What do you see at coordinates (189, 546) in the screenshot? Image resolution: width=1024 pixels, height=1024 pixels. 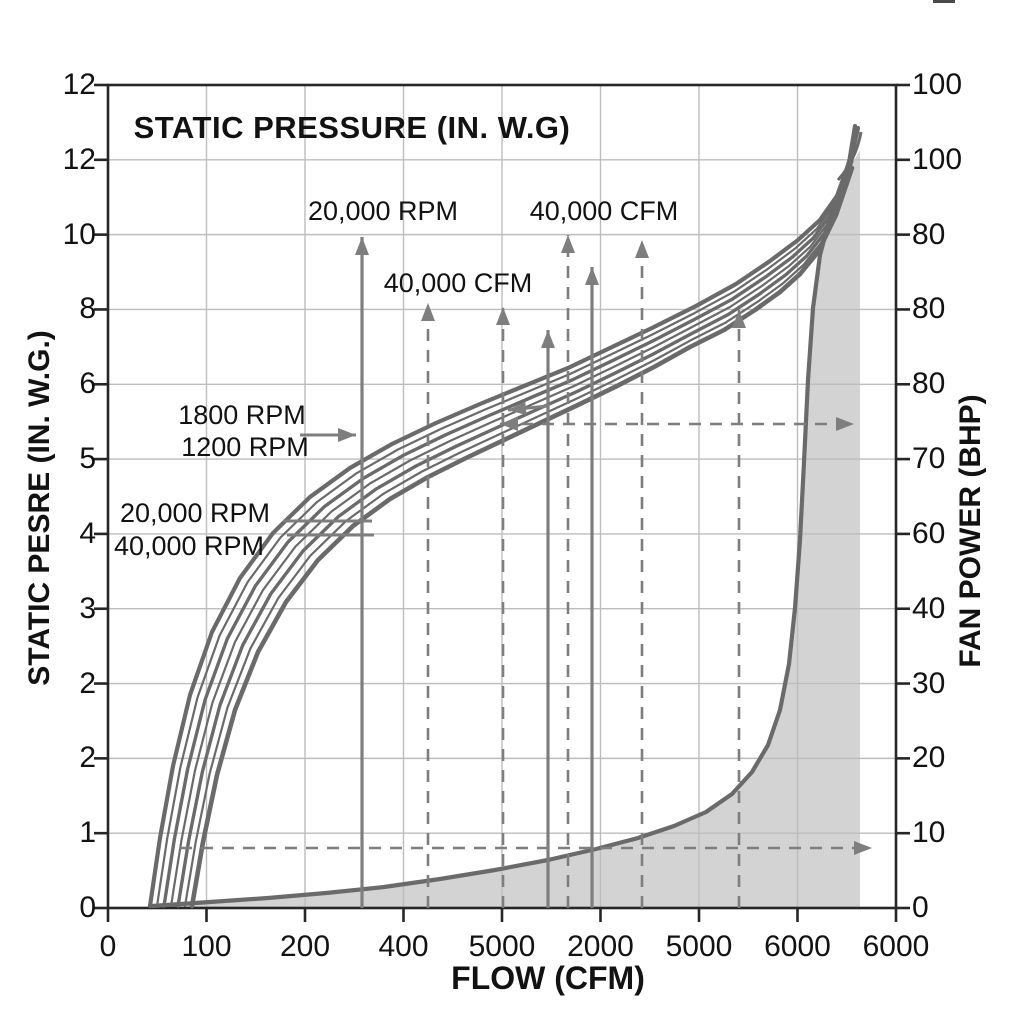 I see `curve-annotation: 40,000 RPM` at bounding box center [189, 546].